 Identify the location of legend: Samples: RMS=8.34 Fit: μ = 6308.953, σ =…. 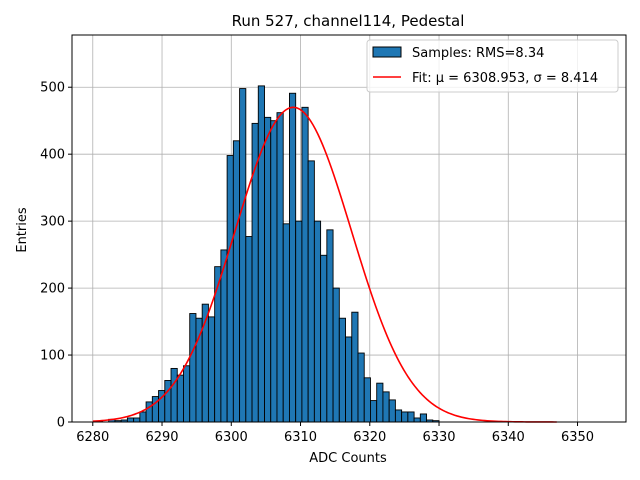
(492, 66).